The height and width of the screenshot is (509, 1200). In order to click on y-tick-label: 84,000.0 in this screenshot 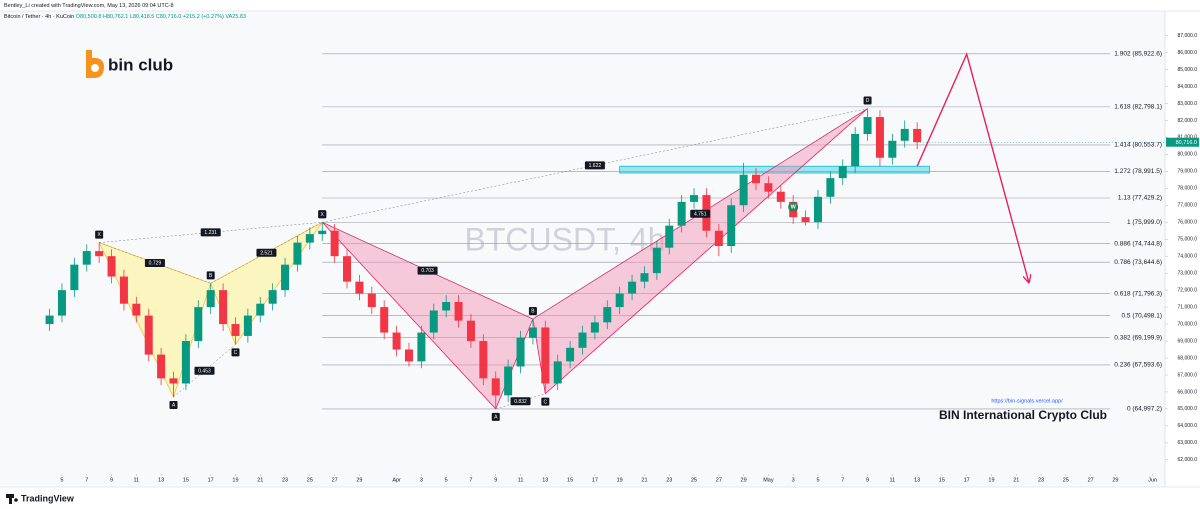, I will do `click(1188, 87)`.